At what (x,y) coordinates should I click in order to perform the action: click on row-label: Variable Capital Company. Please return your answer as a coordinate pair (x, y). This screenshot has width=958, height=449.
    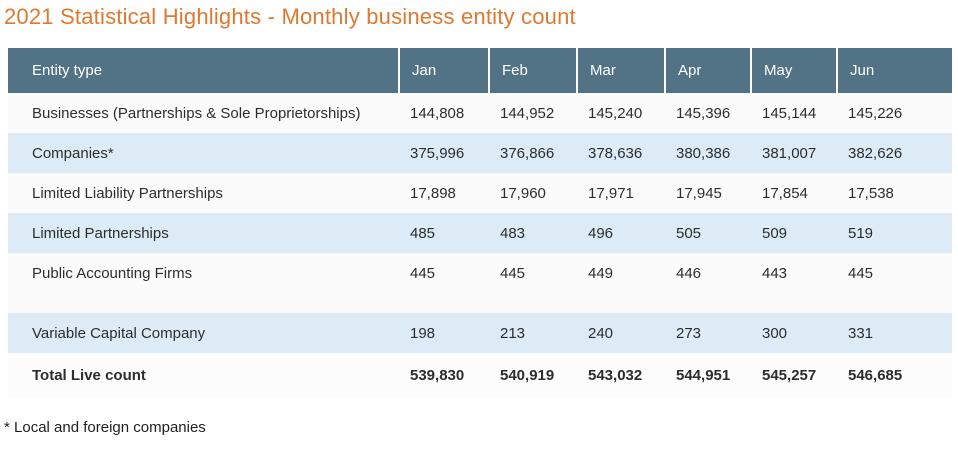
    Looking at the image, I should click on (119, 333).